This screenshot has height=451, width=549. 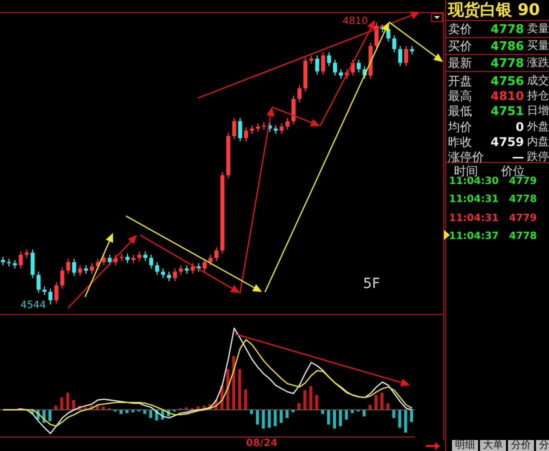 I want to click on text: 内盘, so click(x=538, y=141).